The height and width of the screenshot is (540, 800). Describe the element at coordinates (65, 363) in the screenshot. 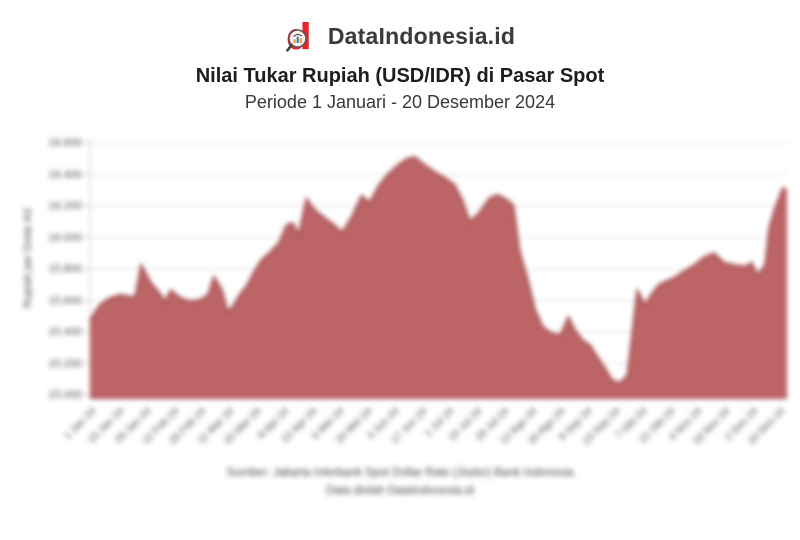

I see `y-tick-label: 15.200` at that location.